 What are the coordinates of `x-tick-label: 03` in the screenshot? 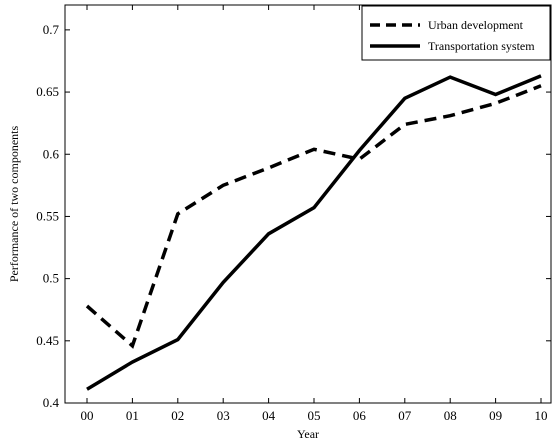 It's located at (223, 415).